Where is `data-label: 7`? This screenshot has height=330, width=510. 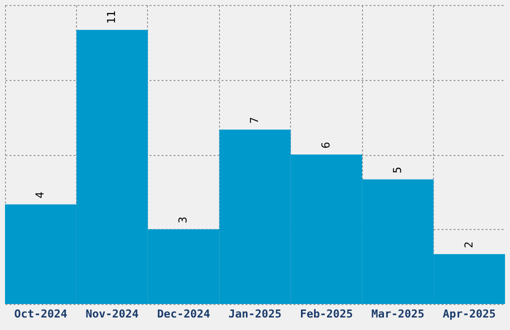
data-label: 7 is located at coordinates (254, 120).